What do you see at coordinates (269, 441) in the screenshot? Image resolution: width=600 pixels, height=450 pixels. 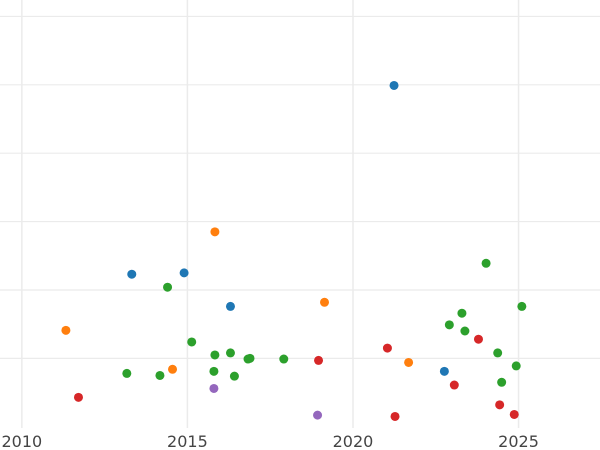 I see `x-tick-labels: 2010 2015 2020 2025` at bounding box center [269, 441].